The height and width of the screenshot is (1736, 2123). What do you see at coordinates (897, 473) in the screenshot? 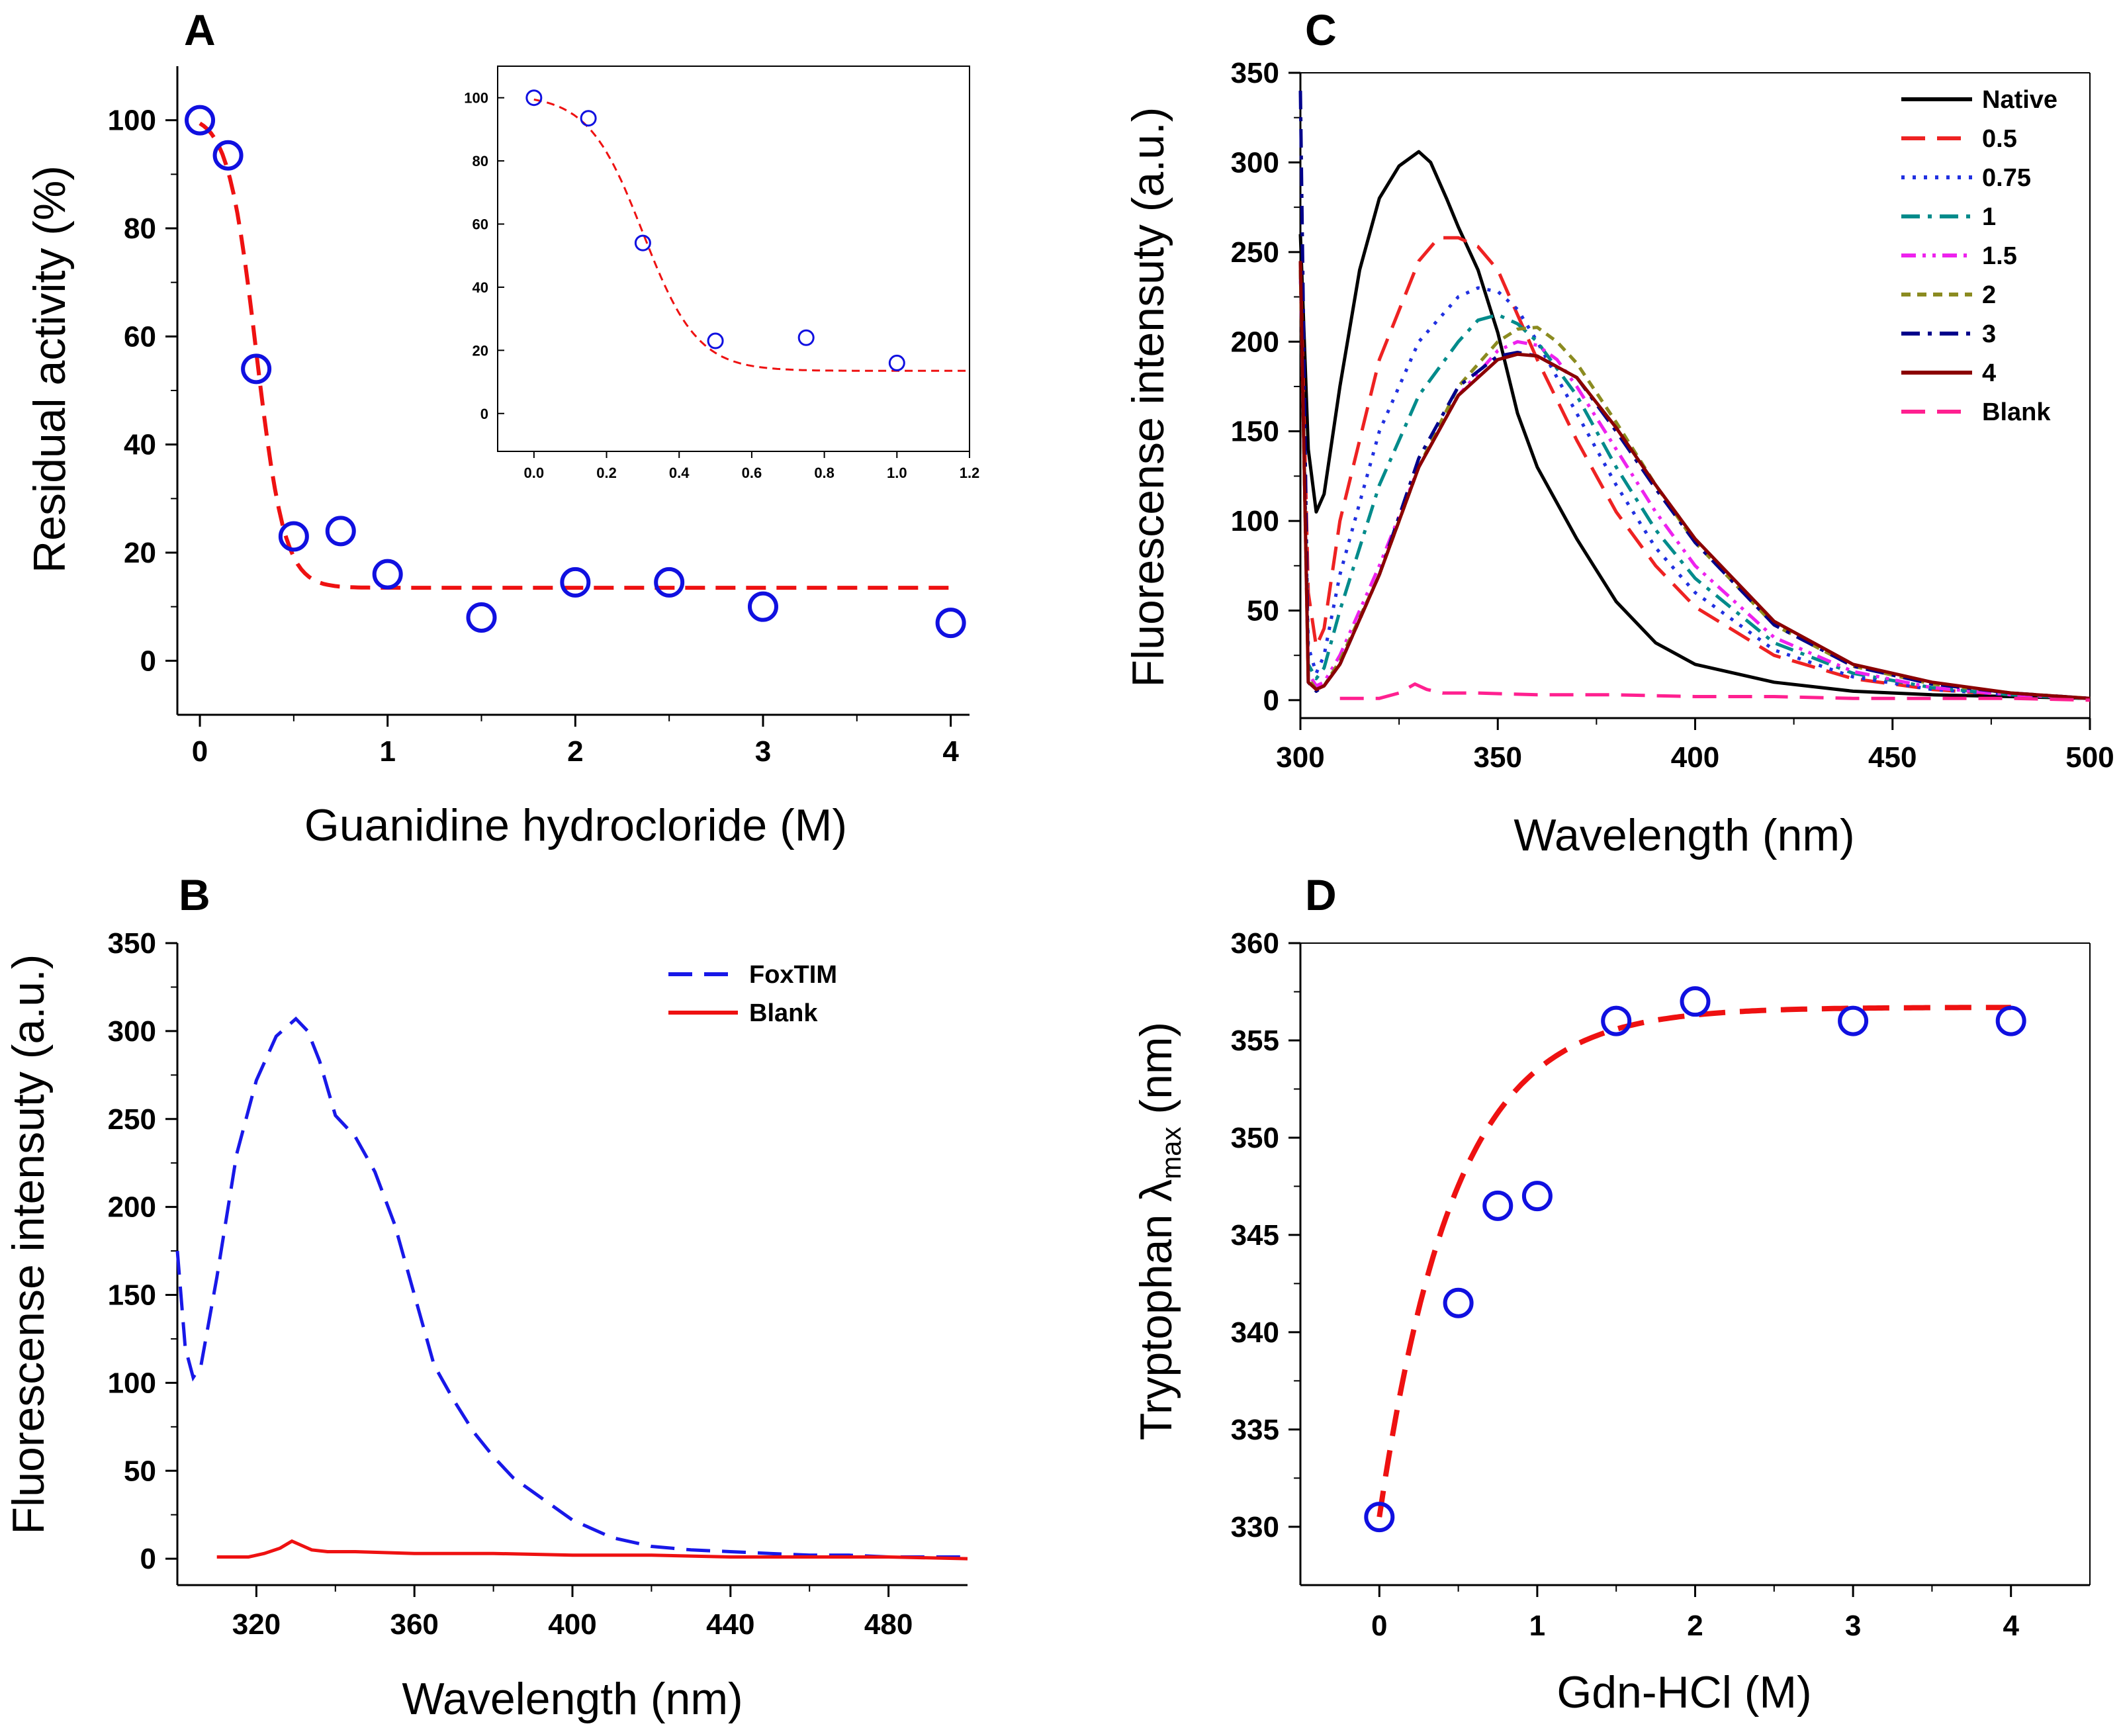
I see `panel-a-inset-xtick-label: 1.0` at bounding box center [897, 473].